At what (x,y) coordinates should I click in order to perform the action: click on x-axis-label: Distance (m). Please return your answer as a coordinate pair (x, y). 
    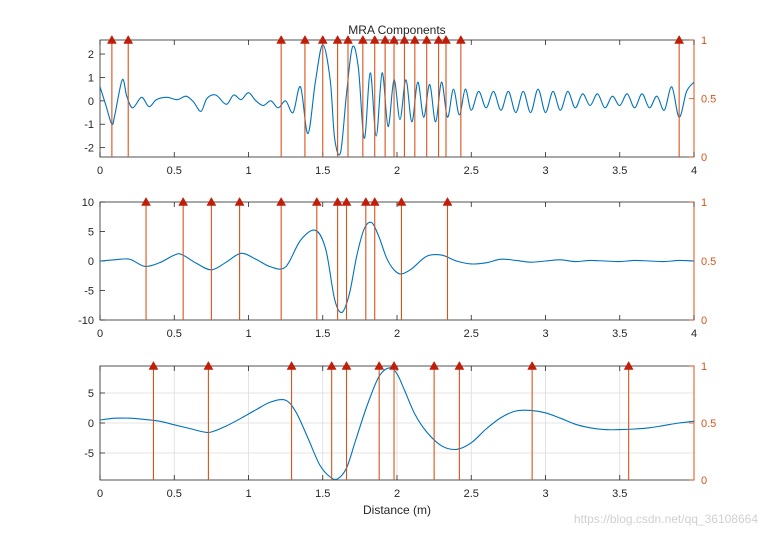
    Looking at the image, I should click on (397, 510).